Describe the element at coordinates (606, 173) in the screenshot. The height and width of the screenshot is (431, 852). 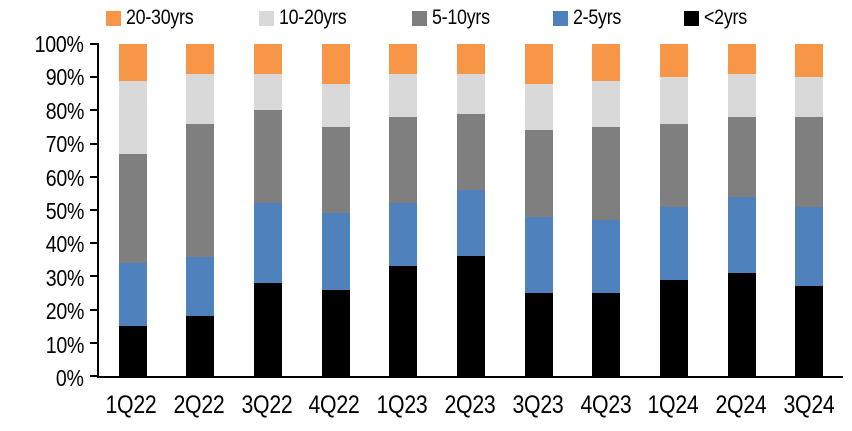
I see `bar-segment-4q23-5-10yrs` at that location.